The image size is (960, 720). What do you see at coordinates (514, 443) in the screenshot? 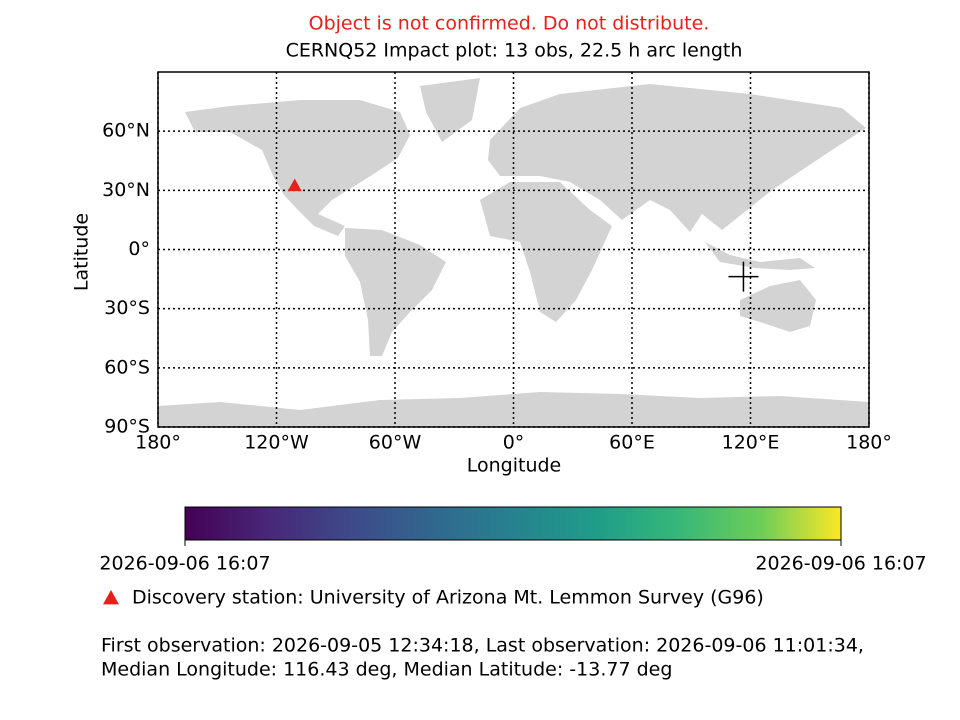
I see `x-tick-label: 0°` at bounding box center [514, 443].